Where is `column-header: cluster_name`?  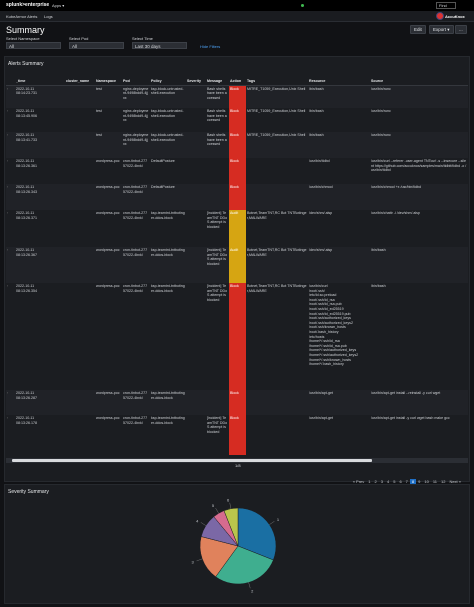 column-header: cluster_name is located at coordinates (80, 77).